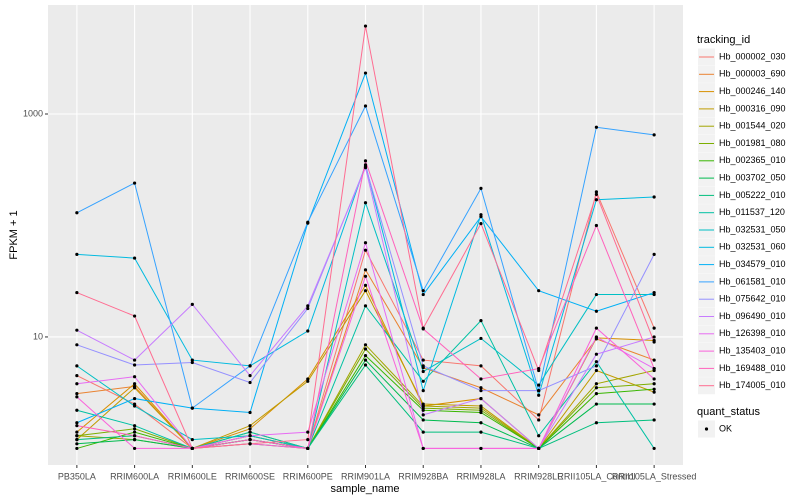  I want to click on legend-label: Hb_075642_010, so click(752, 299).